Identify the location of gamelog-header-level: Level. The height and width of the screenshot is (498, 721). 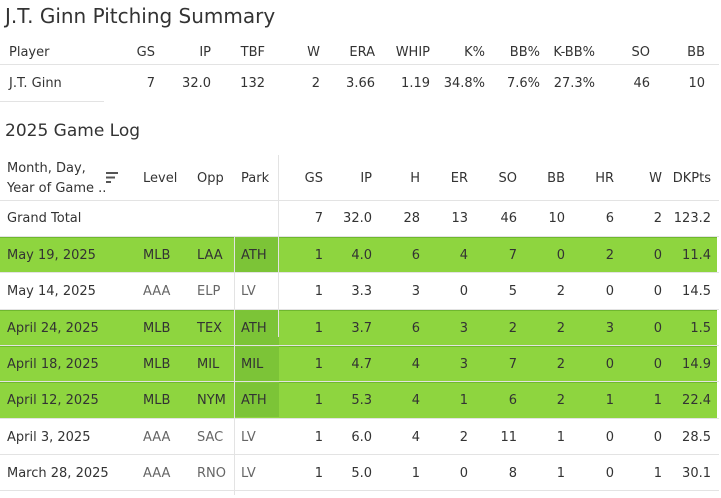
(160, 178).